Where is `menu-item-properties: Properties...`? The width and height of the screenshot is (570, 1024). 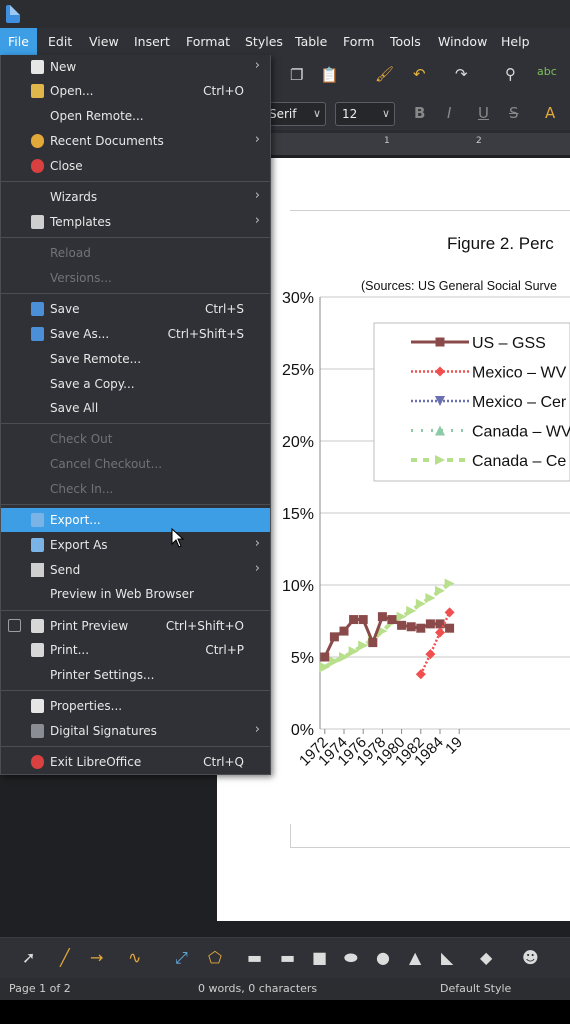
menu-item-properties: Properties... is located at coordinates (135, 706).